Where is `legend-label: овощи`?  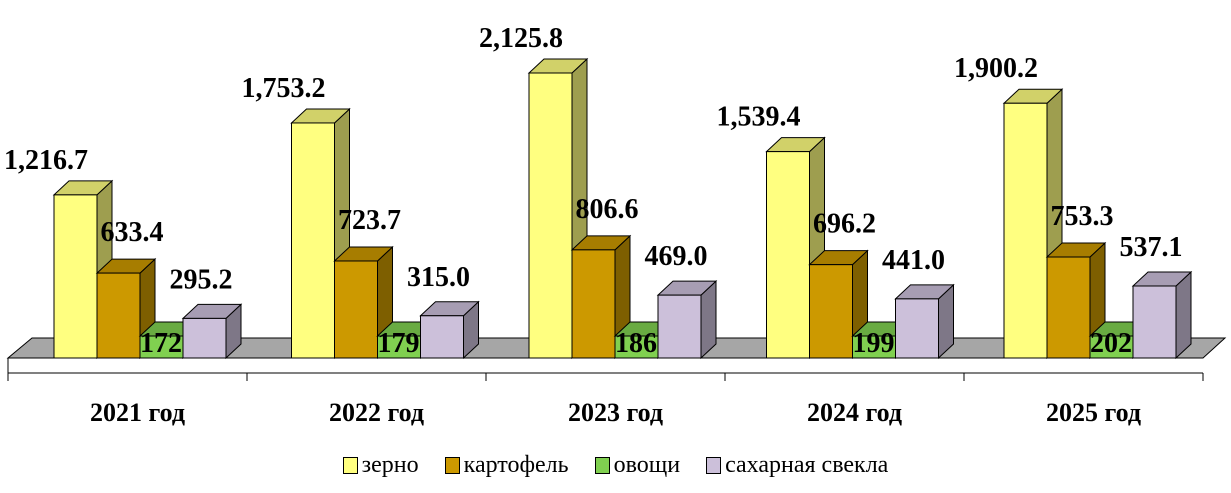
legend-label: овощи is located at coordinates (647, 465).